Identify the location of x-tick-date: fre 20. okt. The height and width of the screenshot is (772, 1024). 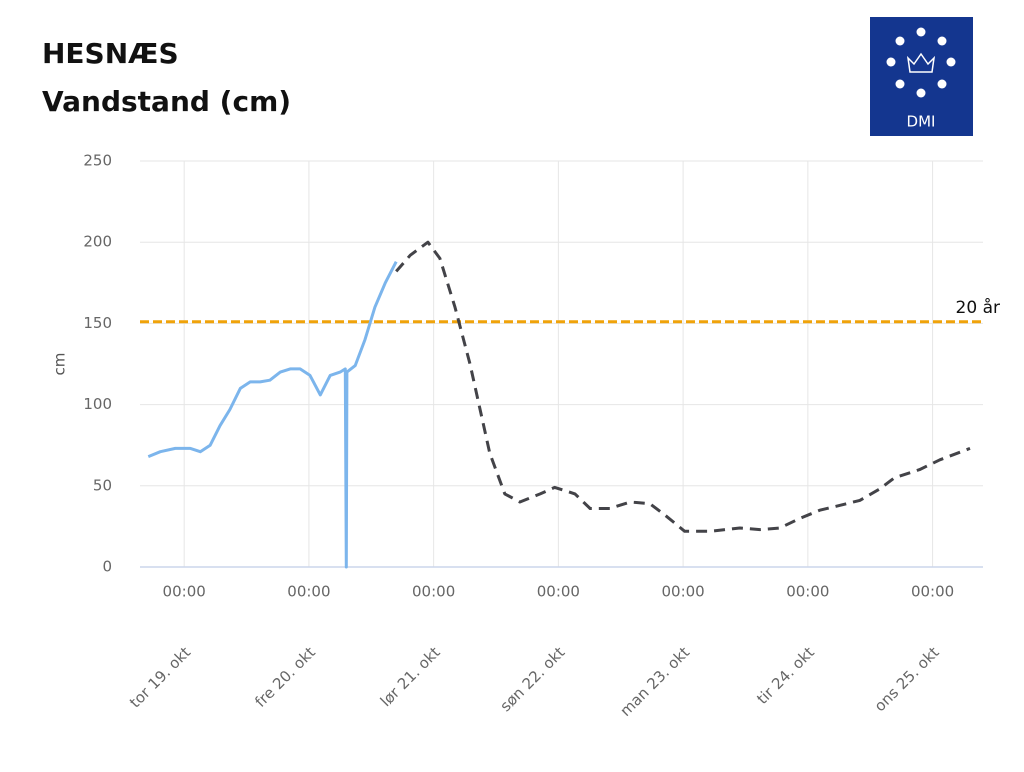
(285, 677).